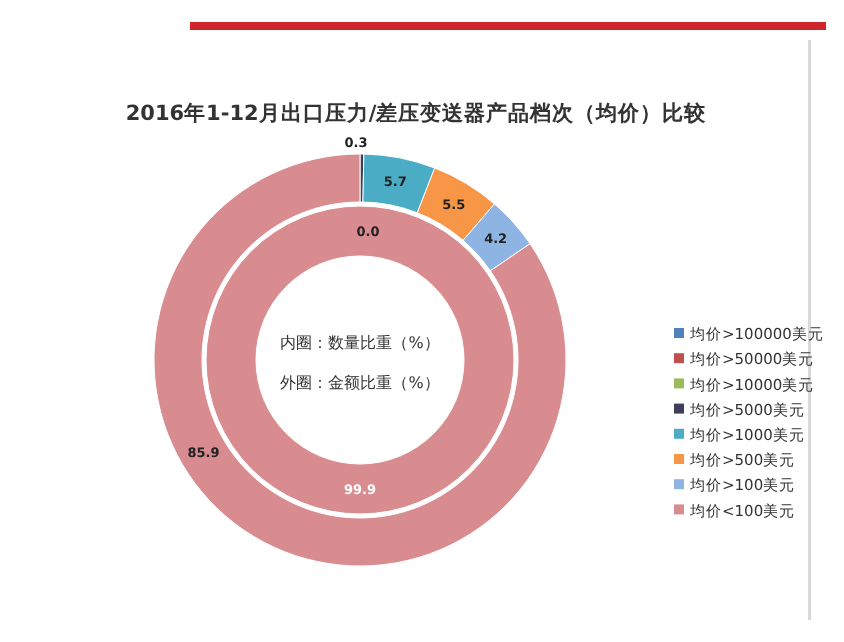 This screenshot has width=844, height=642. What do you see at coordinates (417, 113) in the screenshot?
I see `chart-title: 2016年1-12月出口压力/差压变送器产品档次（均价）比较` at bounding box center [417, 113].